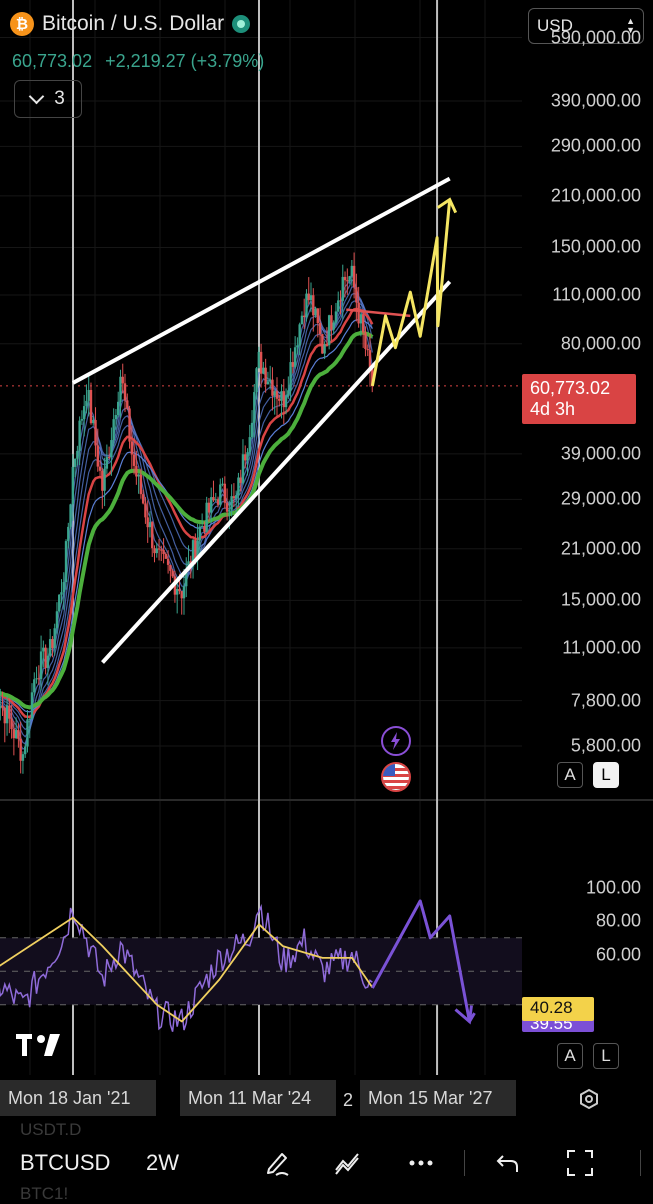 The image size is (653, 1204). What do you see at coordinates (600, 548) in the screenshot?
I see `price-scale-label: 21,000.00` at bounding box center [600, 548].